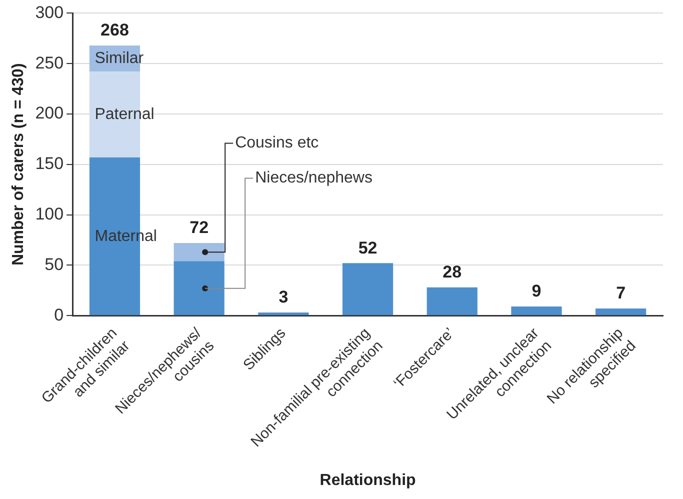 The width and height of the screenshot is (683, 499). I want to click on total-label: 7, so click(621, 293).